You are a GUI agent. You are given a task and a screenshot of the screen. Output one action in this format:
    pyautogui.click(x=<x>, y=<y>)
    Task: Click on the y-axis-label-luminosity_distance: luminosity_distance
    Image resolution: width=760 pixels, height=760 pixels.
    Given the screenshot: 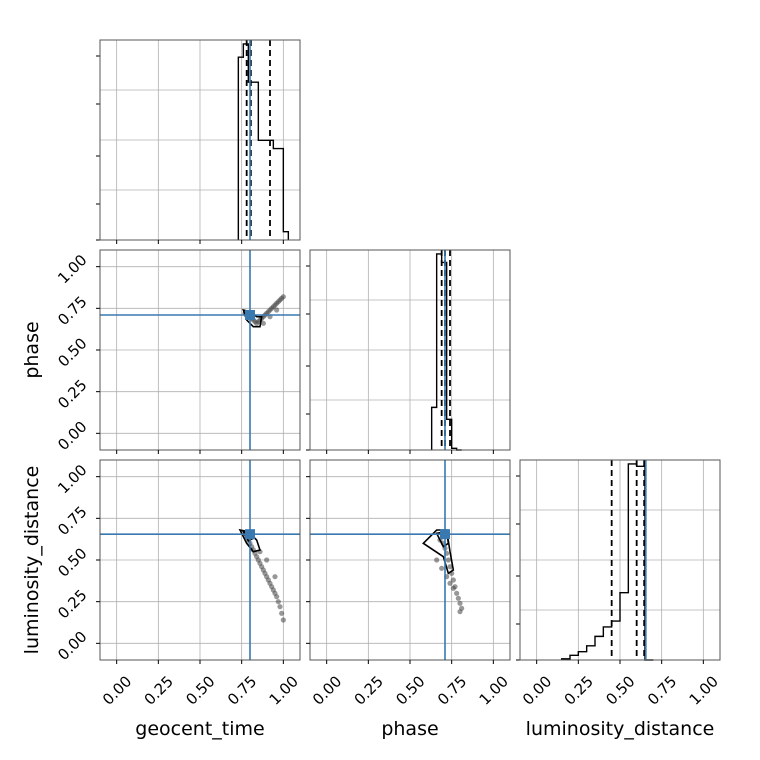 What is the action you would take?
    pyautogui.click(x=32, y=560)
    